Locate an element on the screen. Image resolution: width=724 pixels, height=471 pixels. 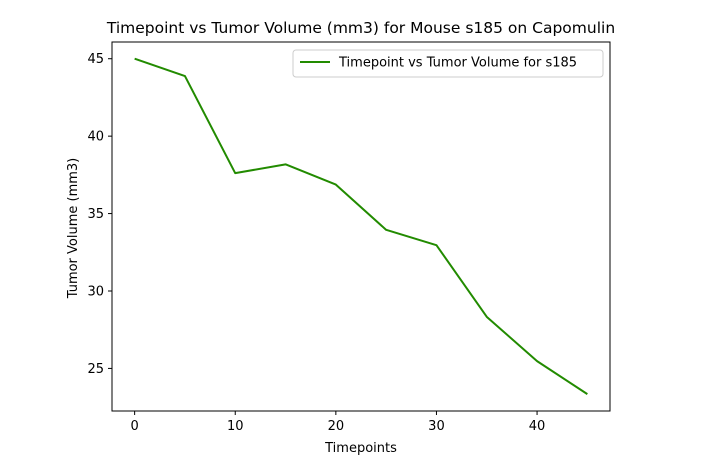
y-tick-label: 45 is located at coordinates (95, 59).